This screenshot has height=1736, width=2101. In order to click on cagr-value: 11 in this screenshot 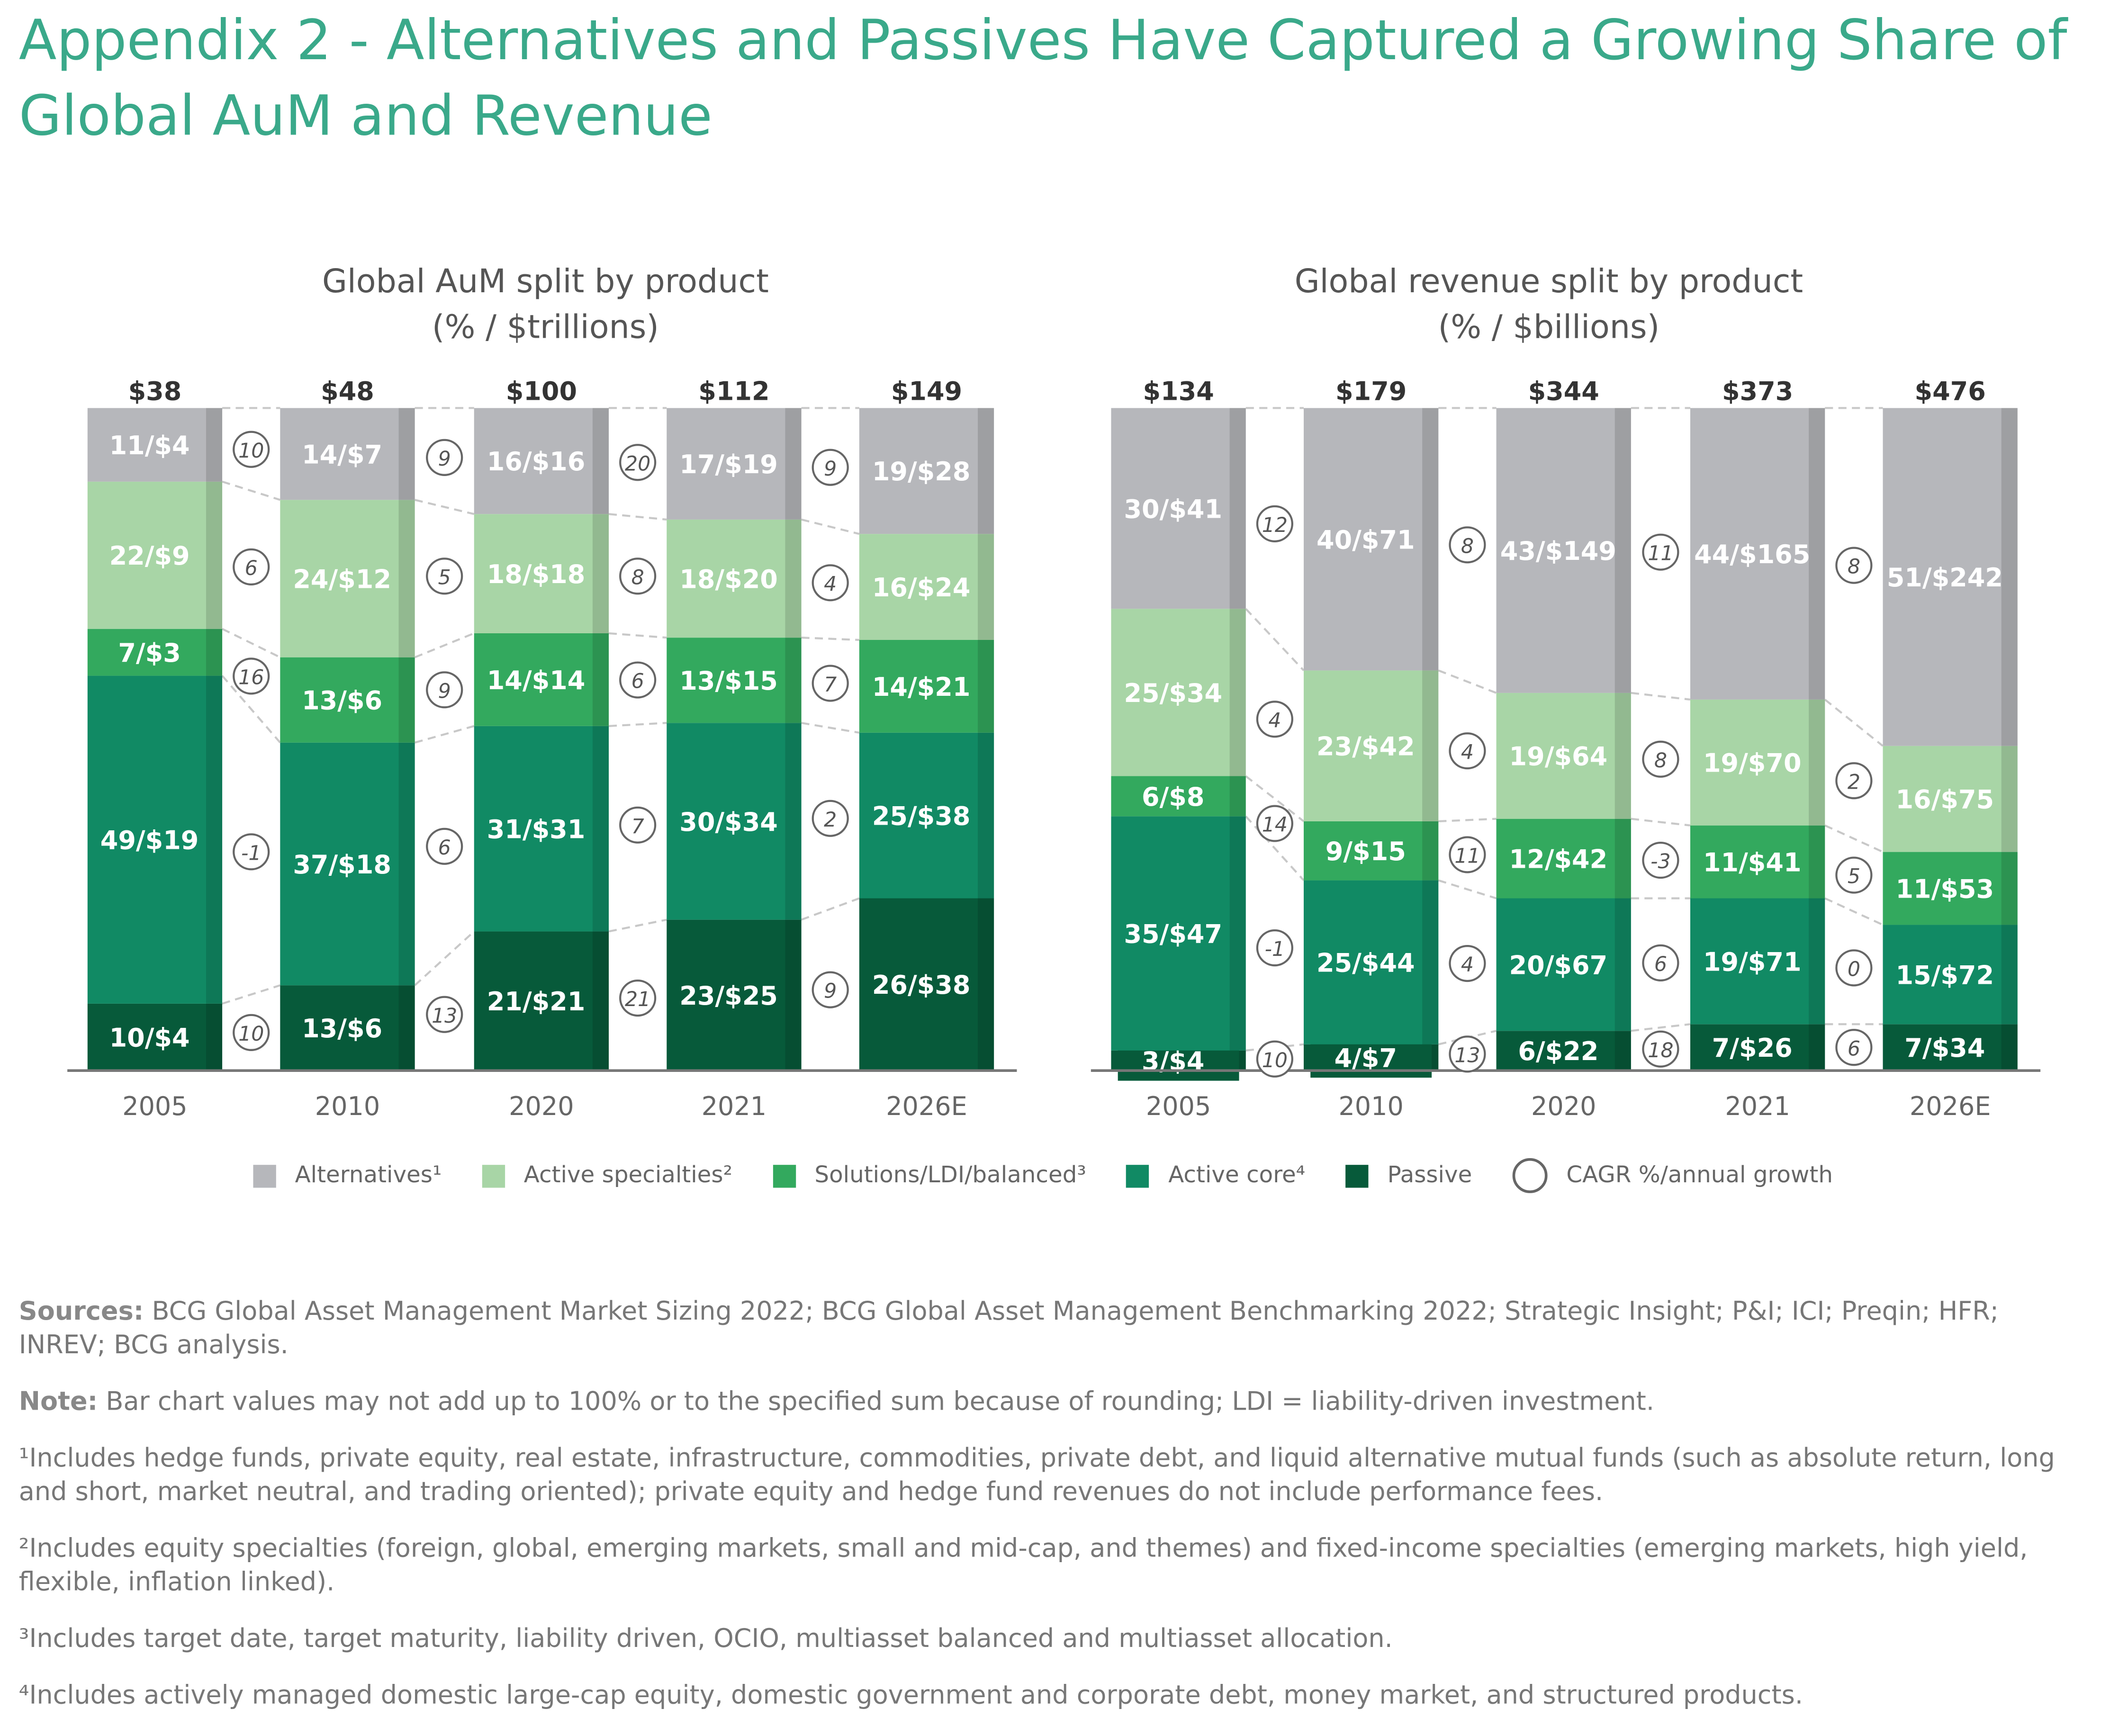, I will do `click(1467, 856)`.